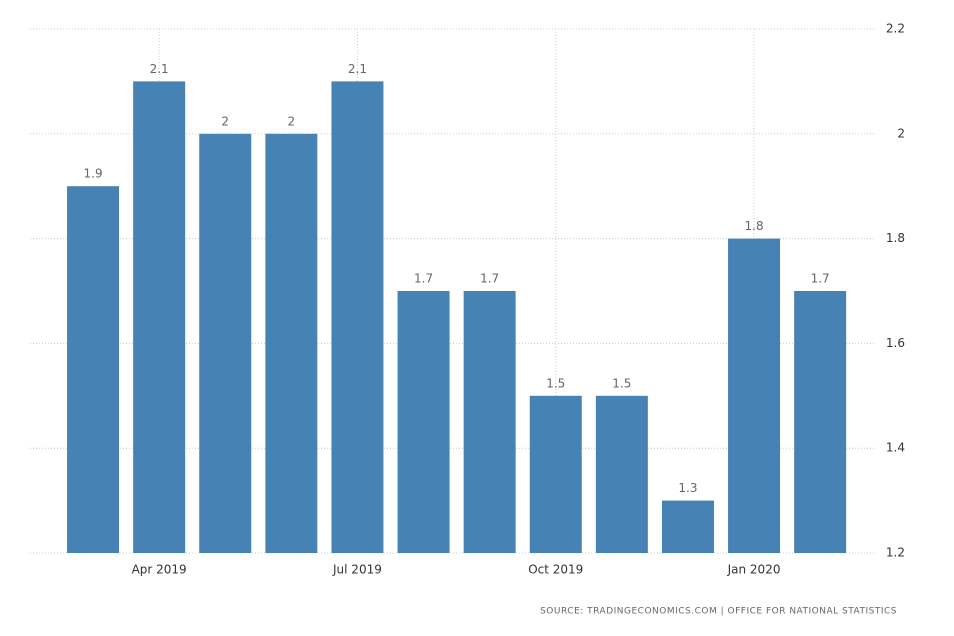 This screenshot has height=636, width=954. Describe the element at coordinates (901, 133) in the screenshot. I see `y-tick-label: 2` at that location.